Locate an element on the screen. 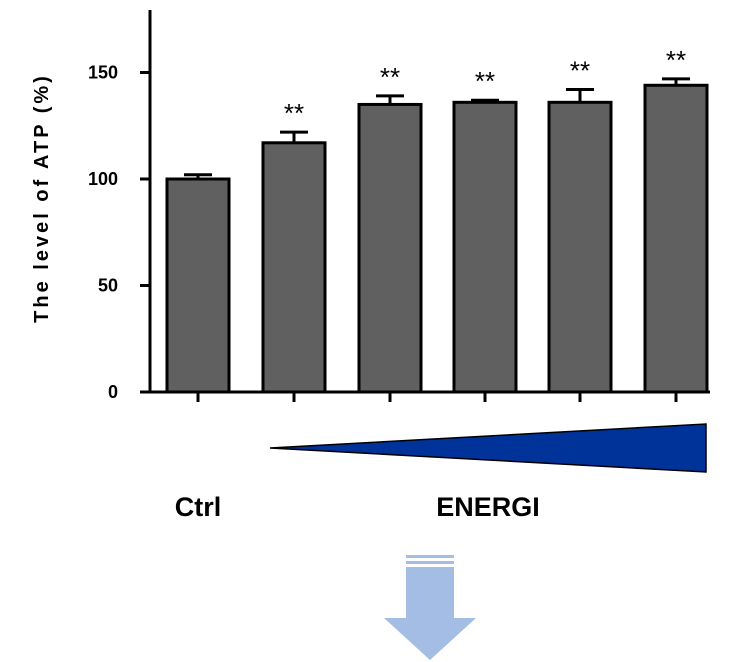  down-arrow-icon is located at coordinates (430, 607).